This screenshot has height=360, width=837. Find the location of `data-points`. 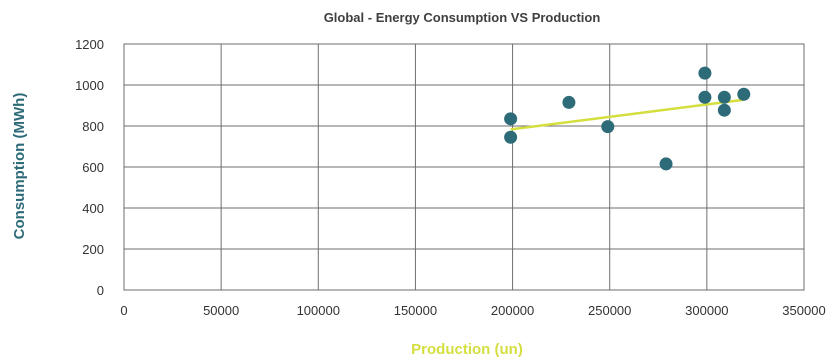

data-points is located at coordinates (627, 118).